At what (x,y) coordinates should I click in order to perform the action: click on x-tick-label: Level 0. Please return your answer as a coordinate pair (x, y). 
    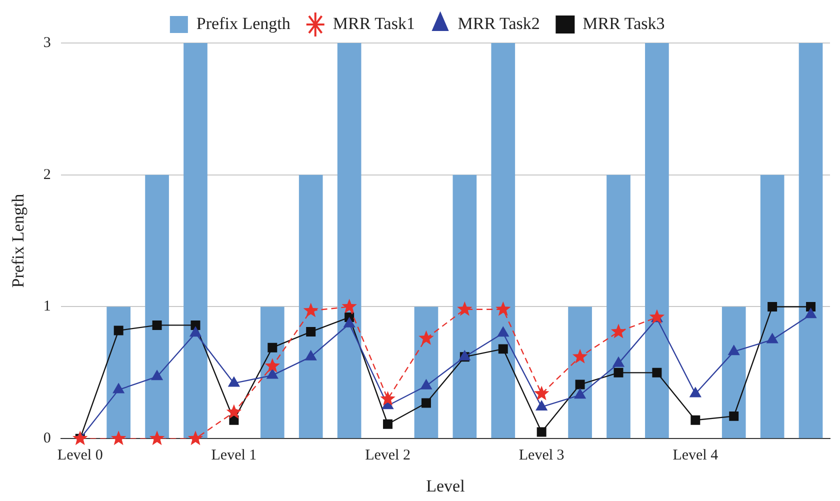
    Looking at the image, I should click on (80, 456).